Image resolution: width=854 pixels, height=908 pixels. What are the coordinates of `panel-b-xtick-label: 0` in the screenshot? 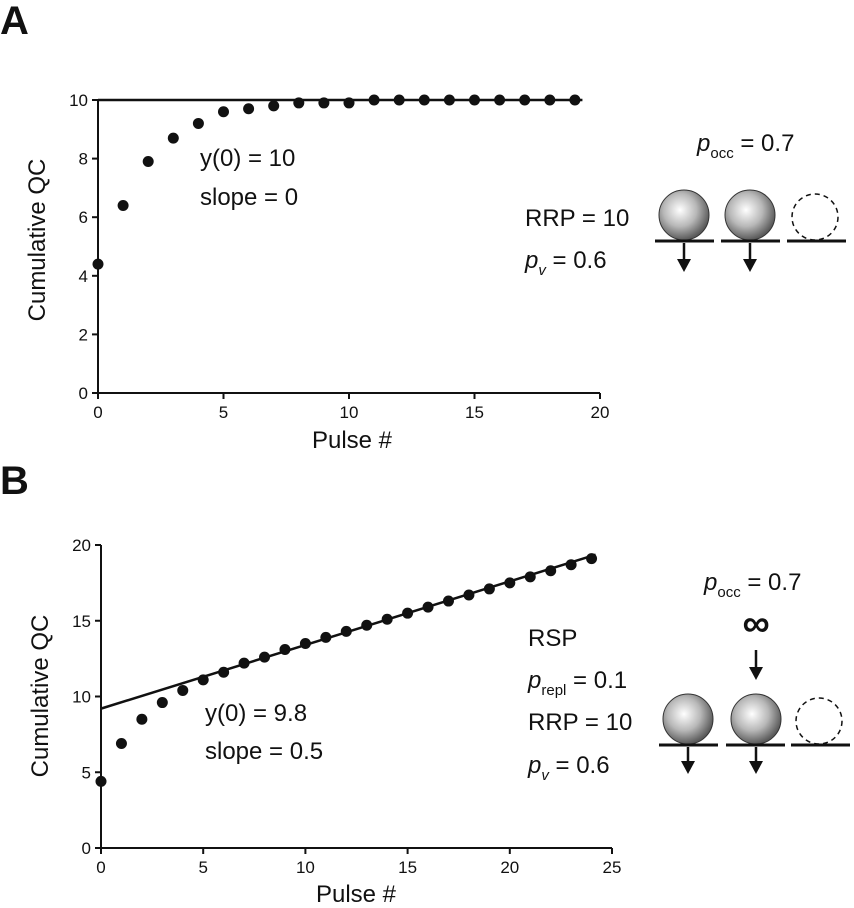 It's located at (100, 867).